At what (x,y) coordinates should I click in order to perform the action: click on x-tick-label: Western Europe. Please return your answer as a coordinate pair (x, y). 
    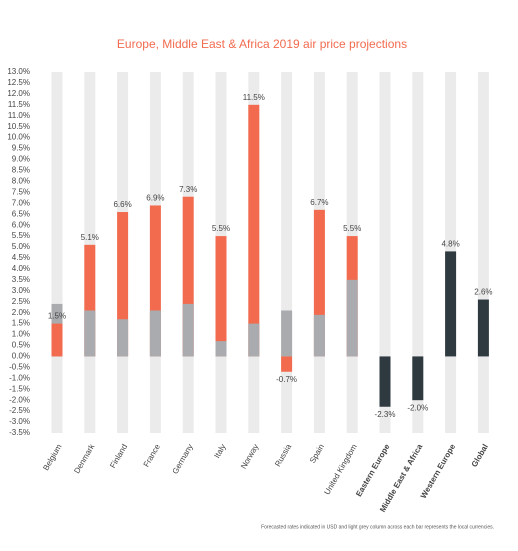
    Looking at the image, I should click on (438, 471).